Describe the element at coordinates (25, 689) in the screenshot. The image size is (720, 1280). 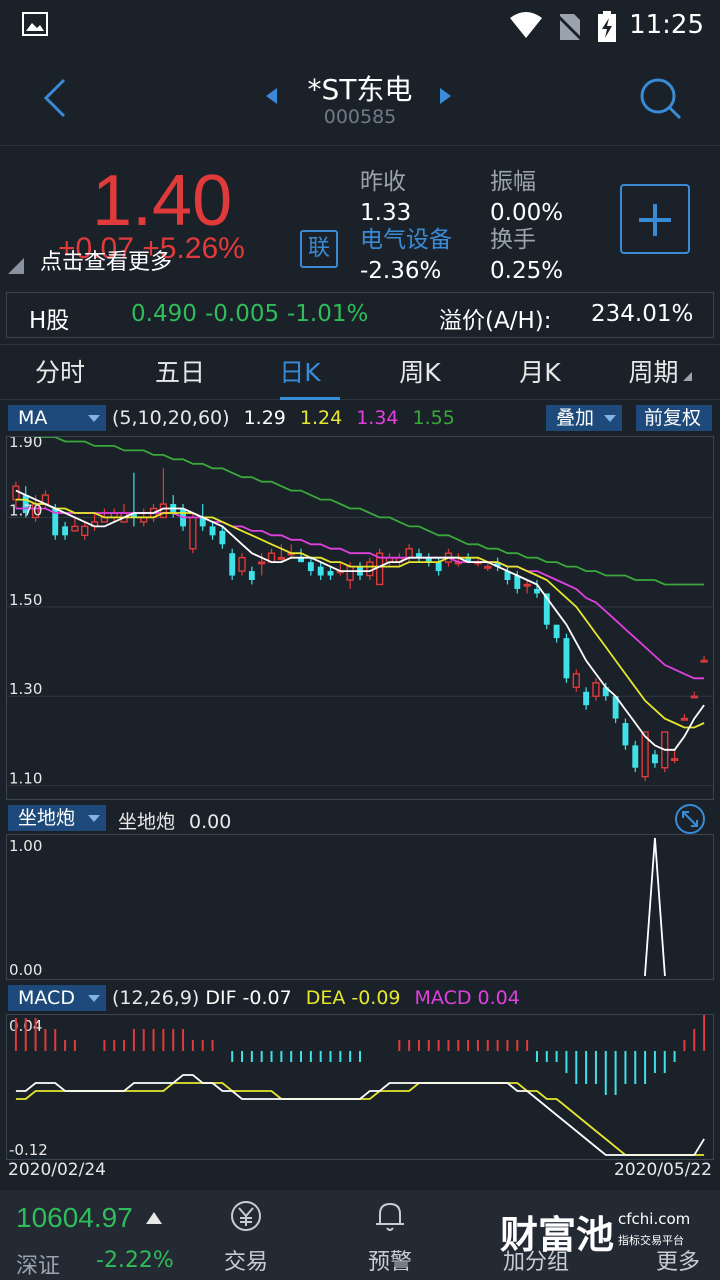
I see `y-tick-label: 1.30` at that location.